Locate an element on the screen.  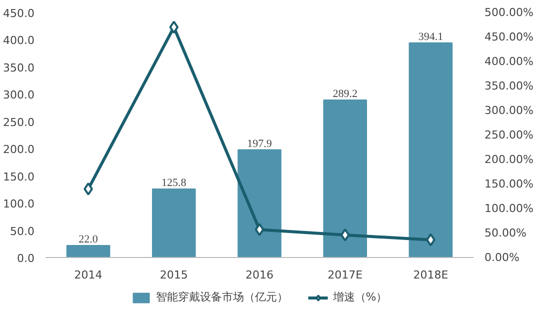
y2-tick-label: 350.00% is located at coordinates (509, 86).